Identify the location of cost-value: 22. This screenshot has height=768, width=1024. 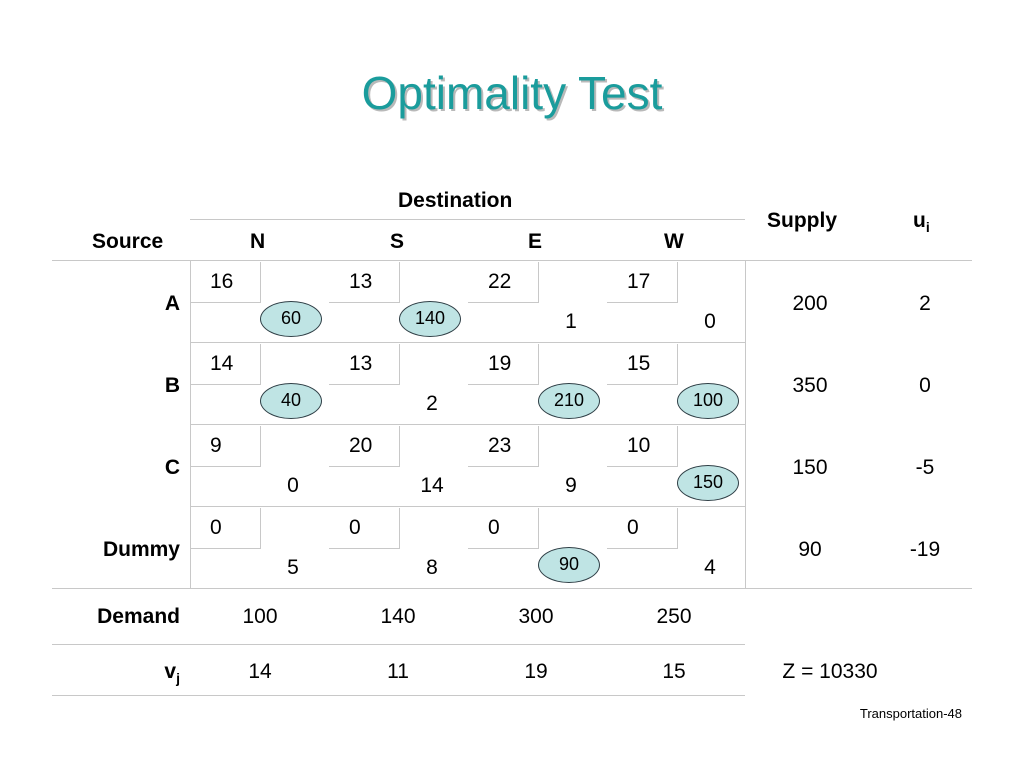
(500, 281).